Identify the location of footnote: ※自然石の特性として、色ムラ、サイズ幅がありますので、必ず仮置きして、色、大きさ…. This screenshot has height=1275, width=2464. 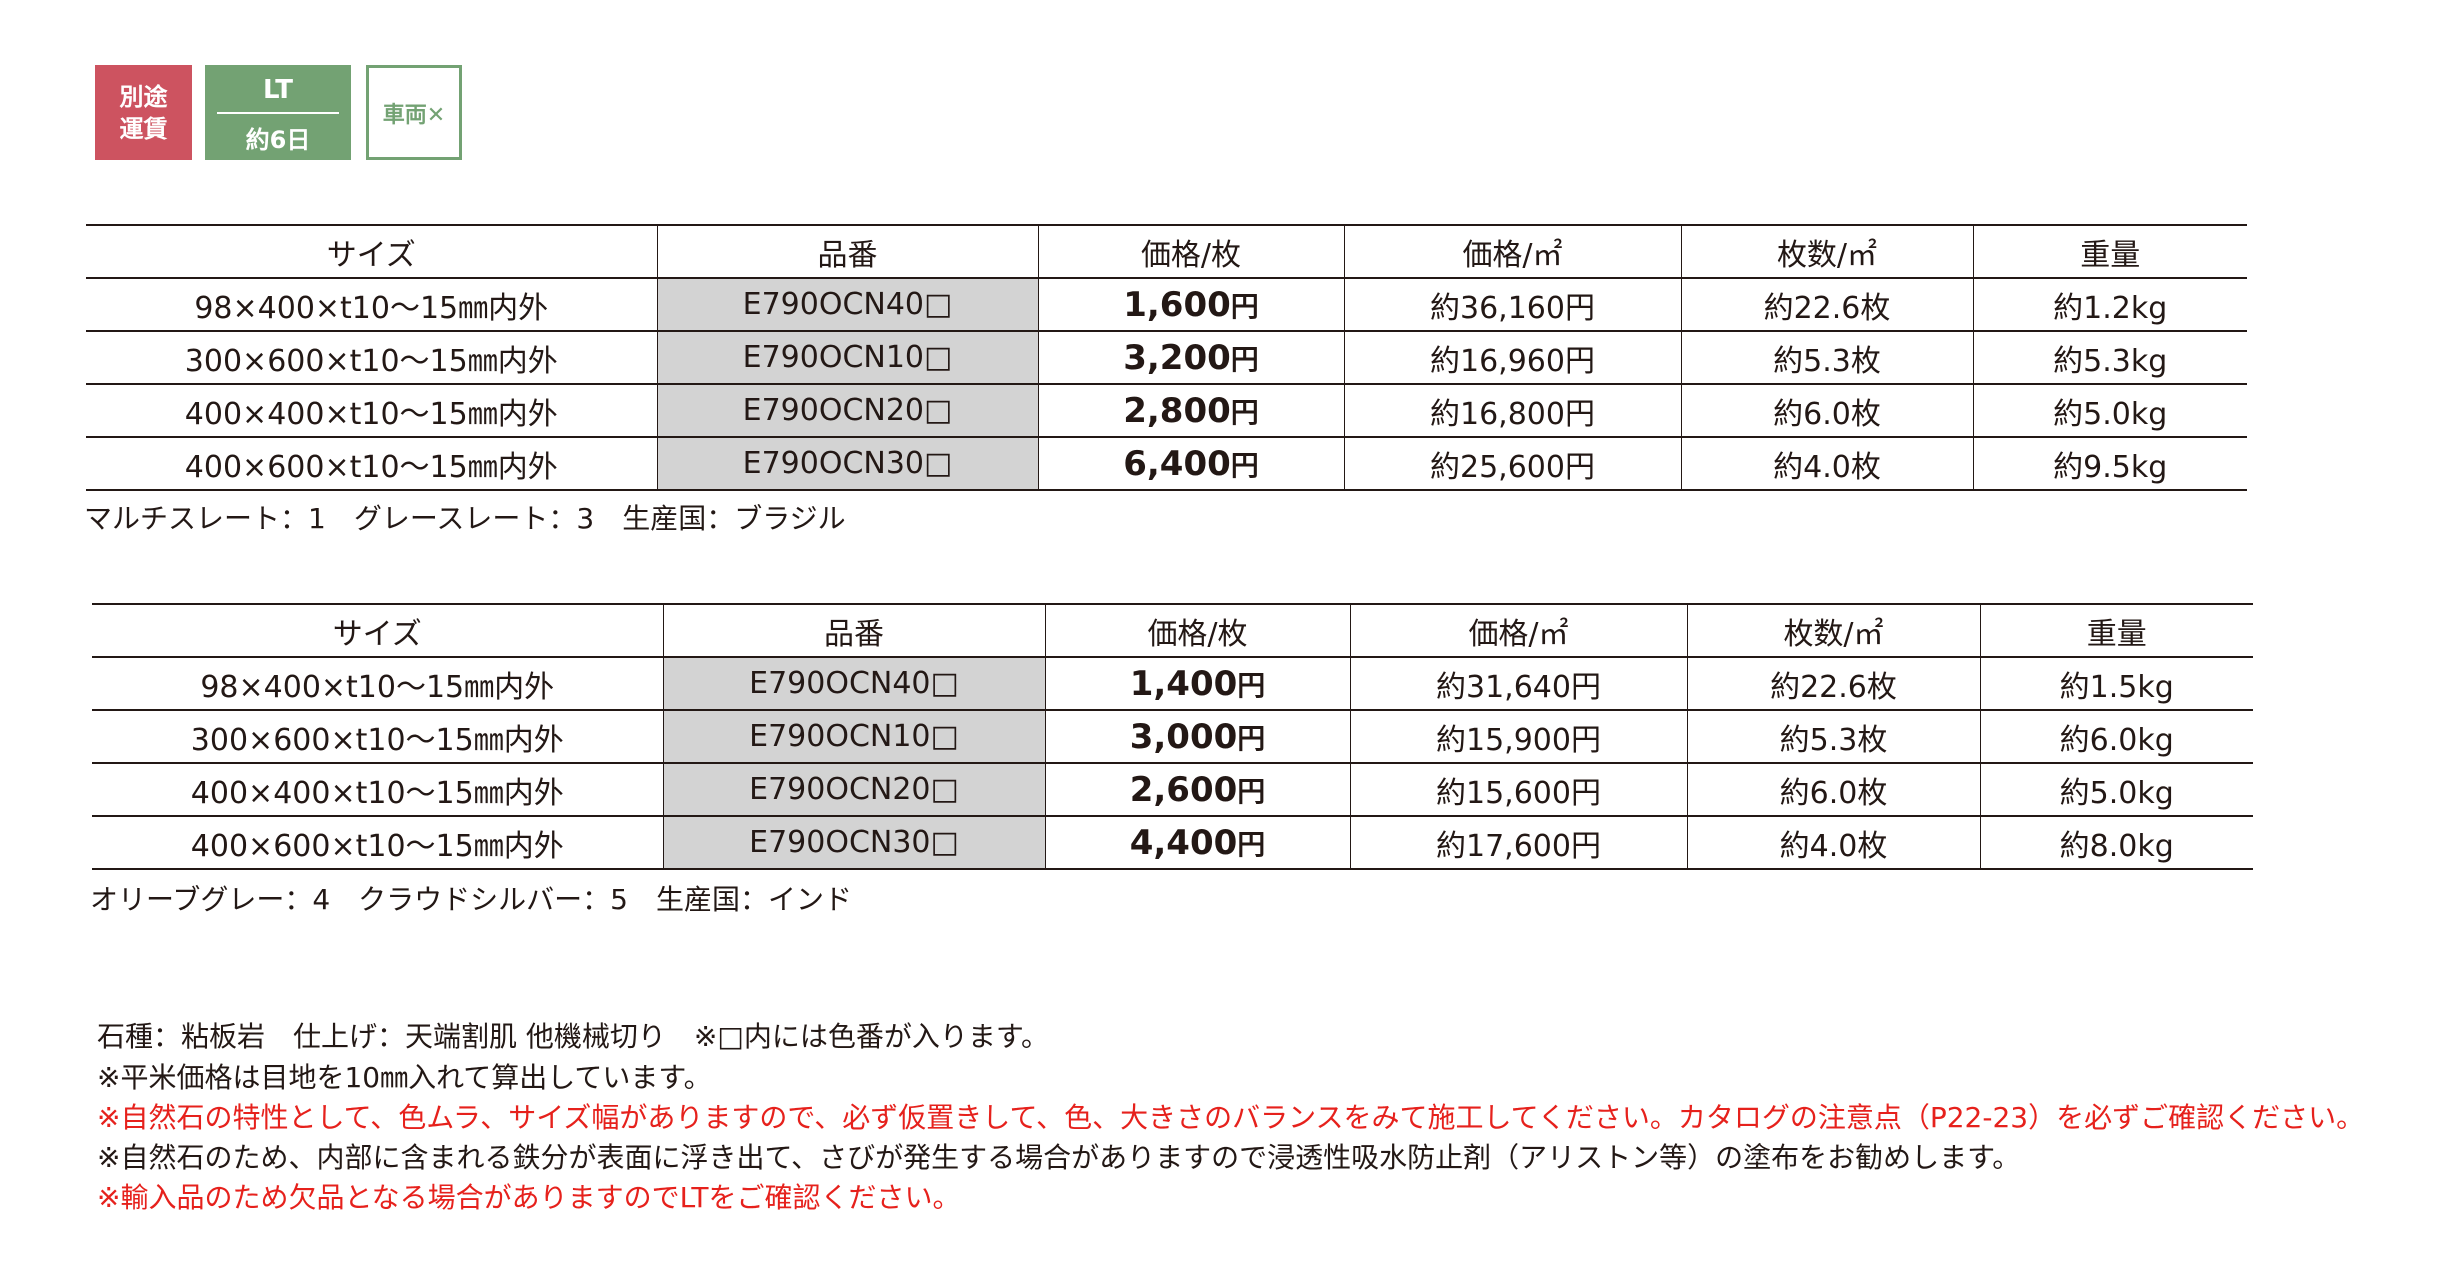
(1231, 1117).